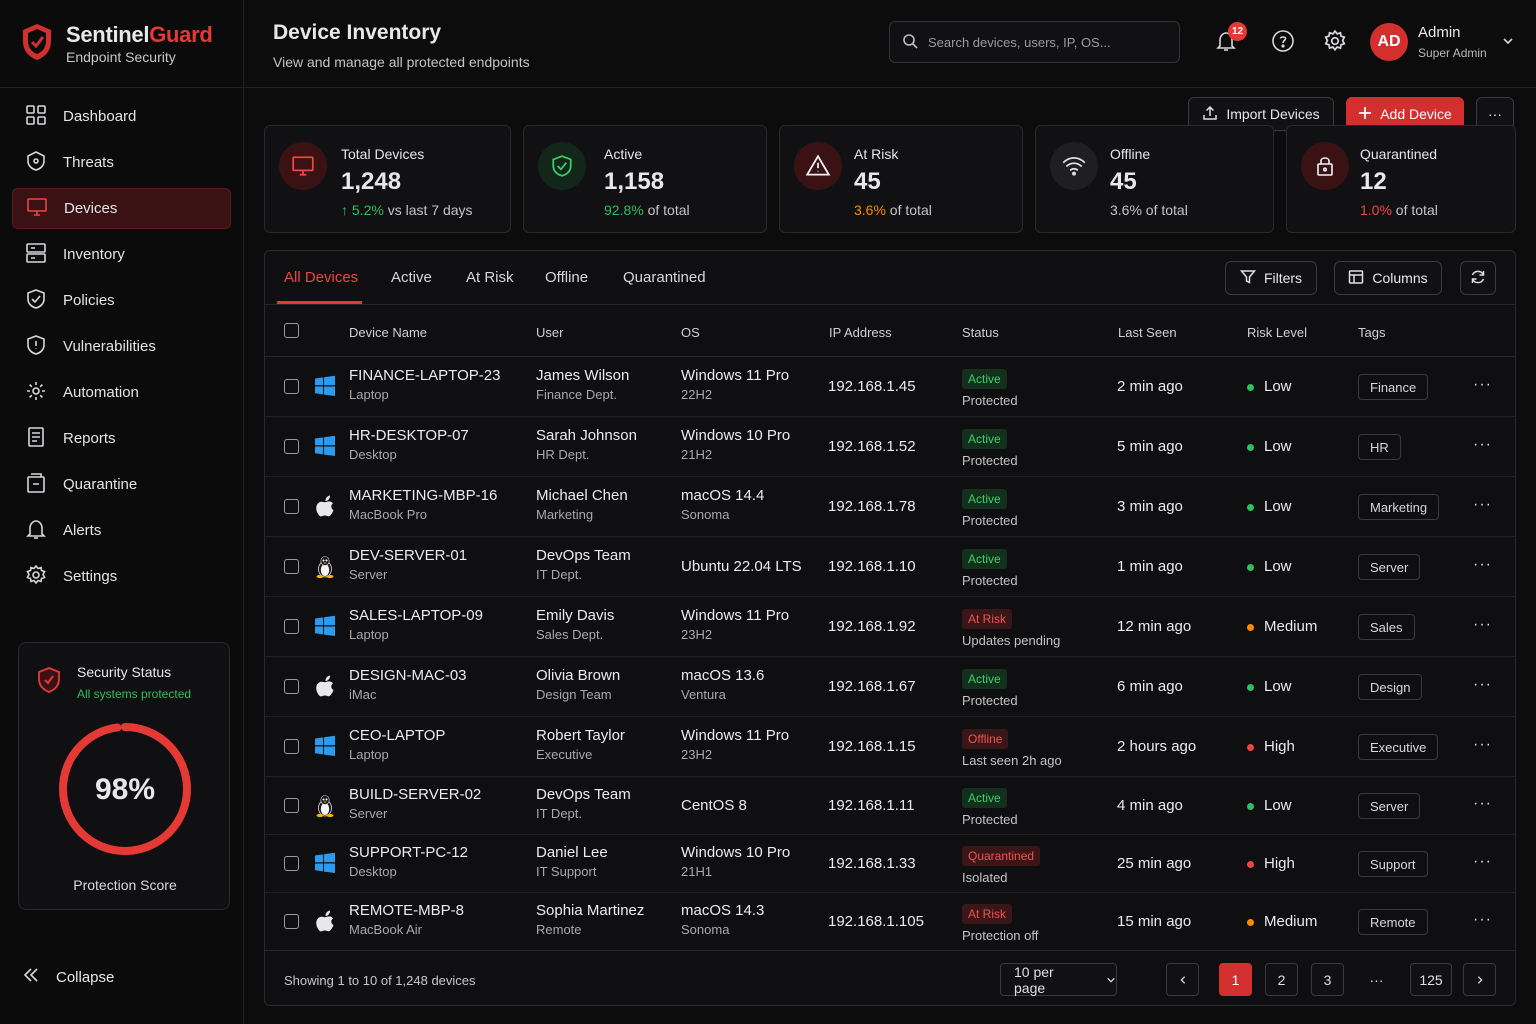  I want to click on os-name-cell: Windows 11 Pro 22H2, so click(735, 384).